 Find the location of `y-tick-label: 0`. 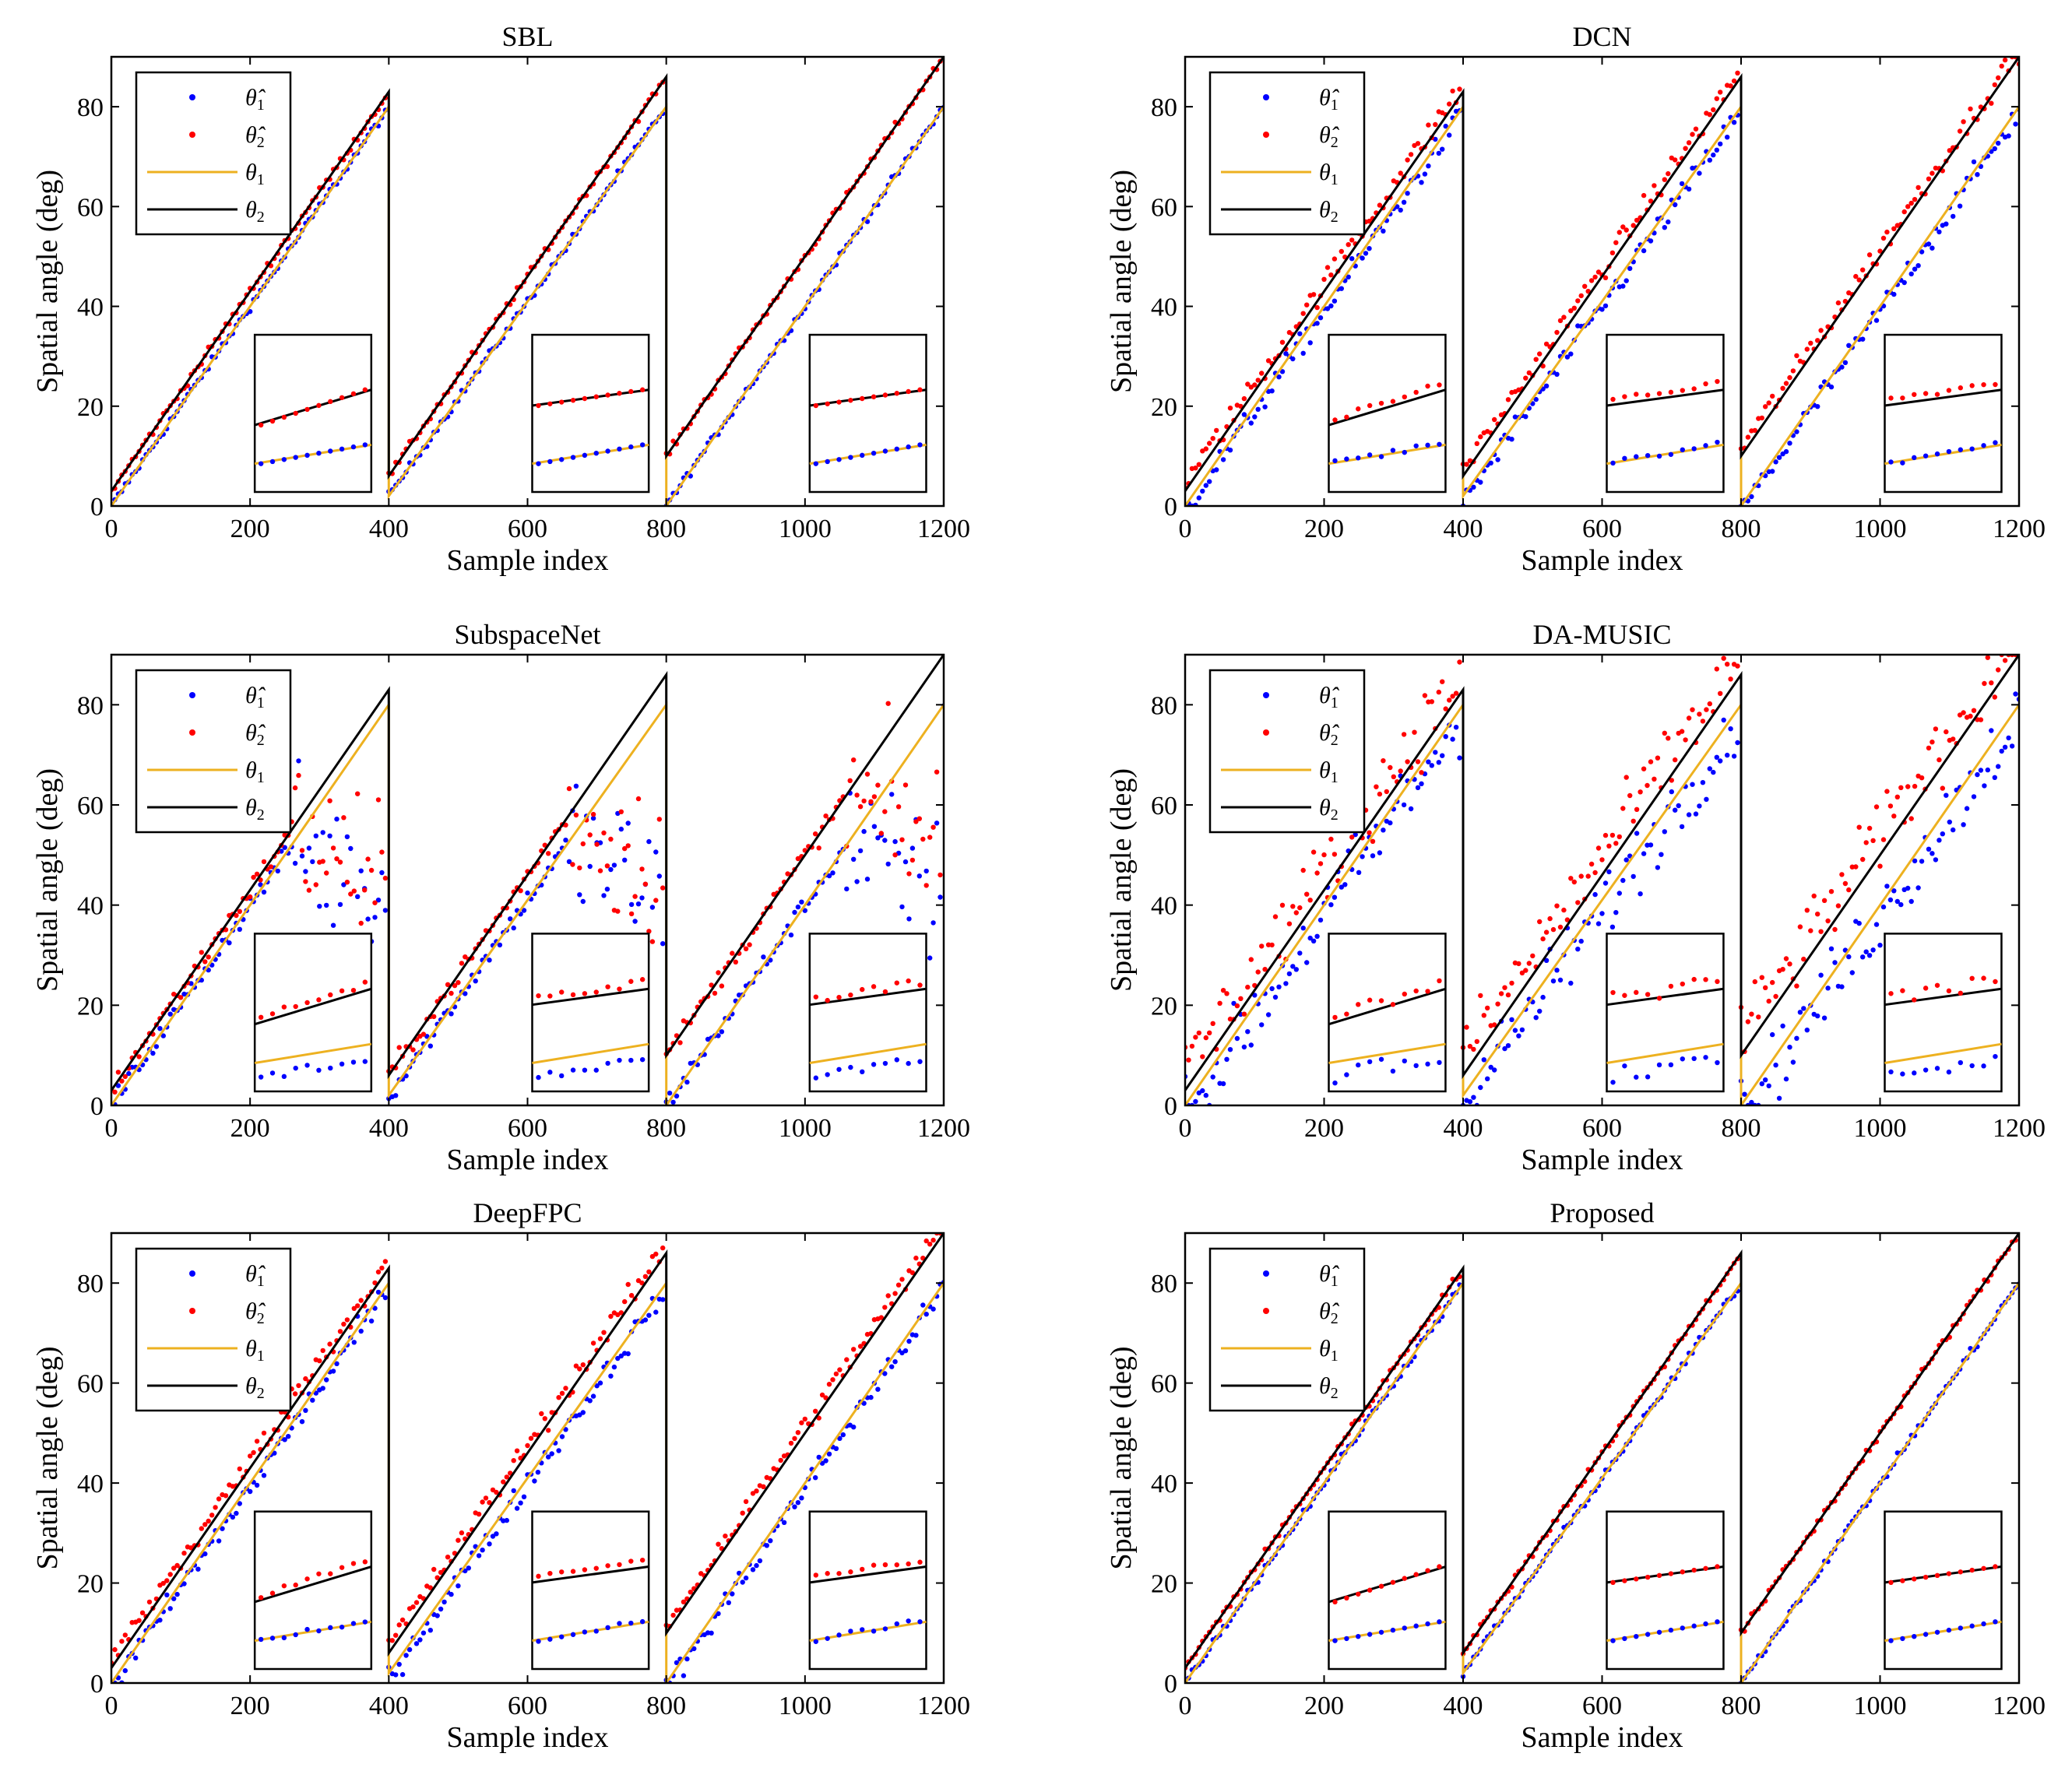

y-tick-label: 0 is located at coordinates (1170, 1107).